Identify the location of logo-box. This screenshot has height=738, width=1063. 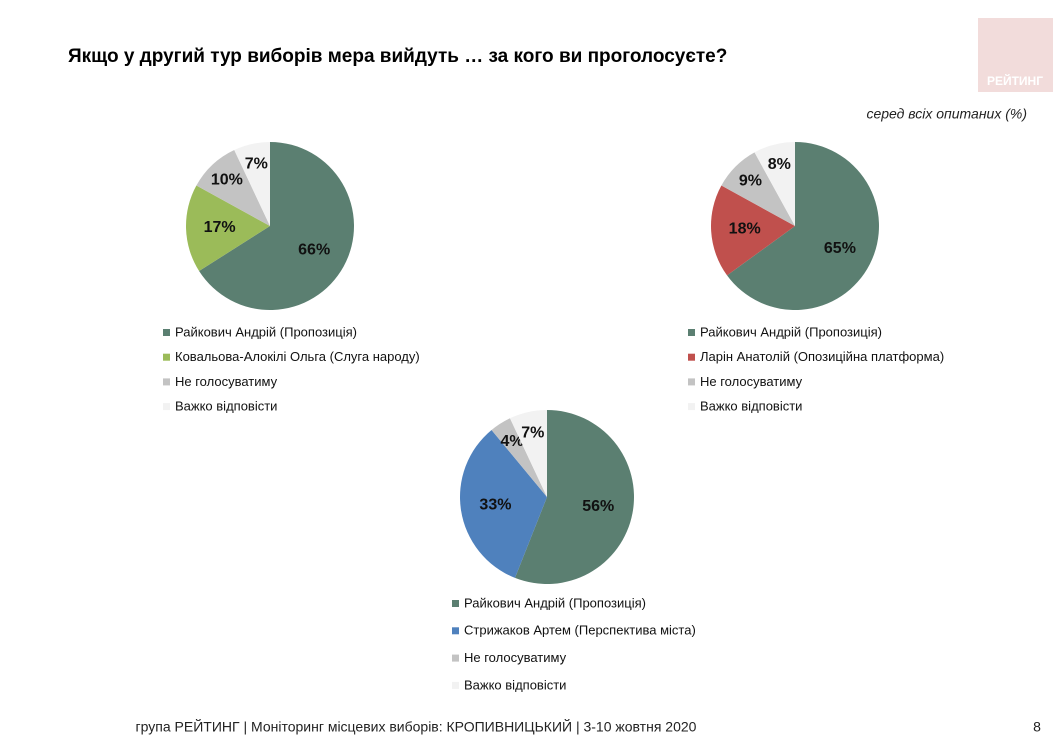
(1015, 55).